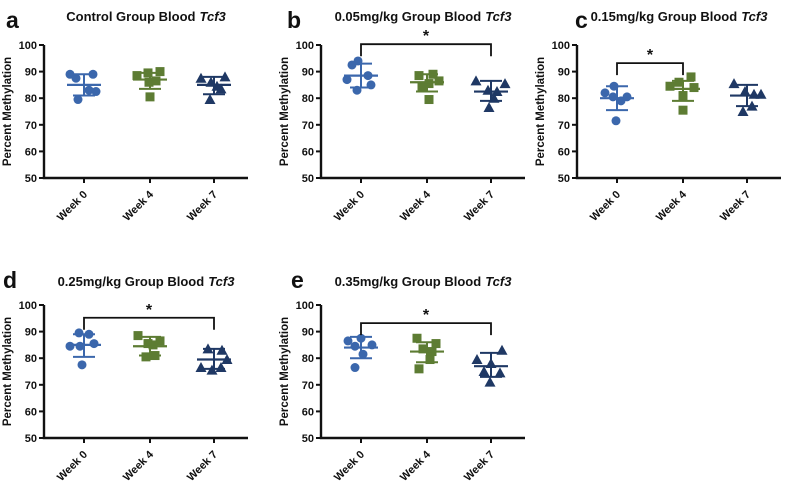 Image resolution: width=800 pixels, height=489 pixels. What do you see at coordinates (147, 281) in the screenshot?
I see `panel-title: 0.25mg/kg Group Blood Tcf3` at bounding box center [147, 281].